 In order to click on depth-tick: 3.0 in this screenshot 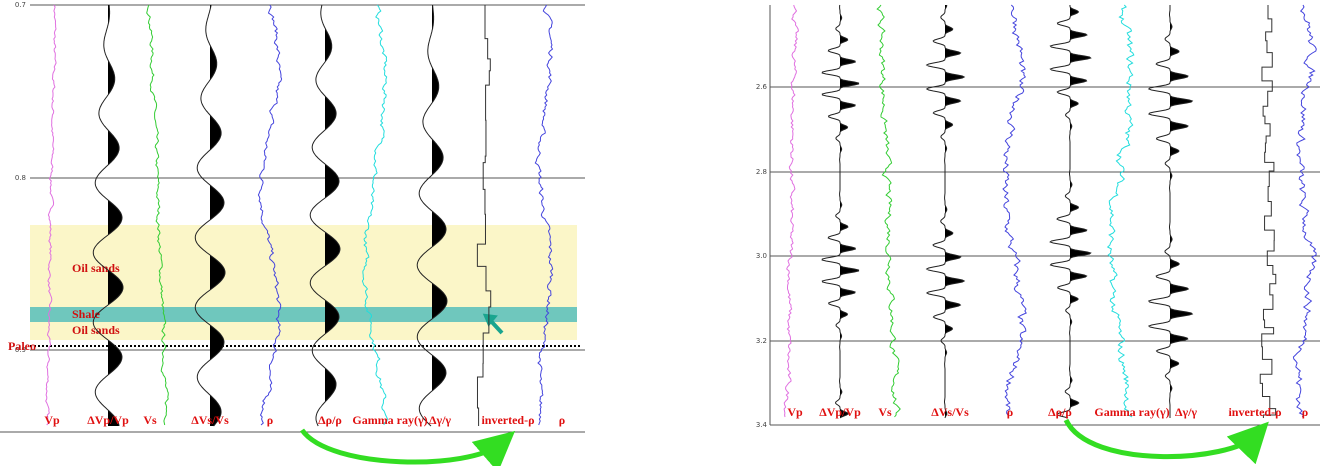, I will do `click(761, 256)`.